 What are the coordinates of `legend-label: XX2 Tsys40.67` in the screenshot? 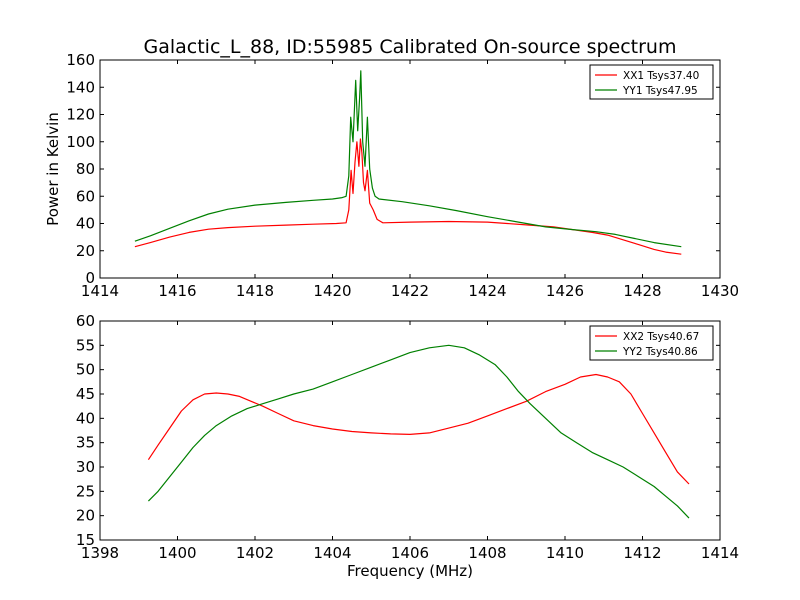 It's located at (661, 337).